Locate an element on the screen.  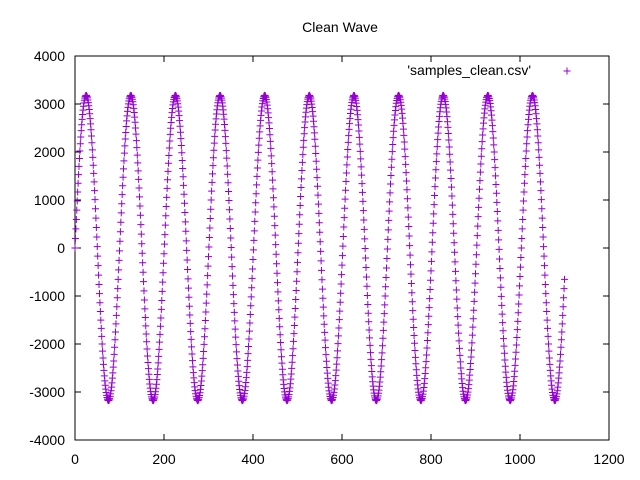
x-tick-label: 200 is located at coordinates (164, 459).